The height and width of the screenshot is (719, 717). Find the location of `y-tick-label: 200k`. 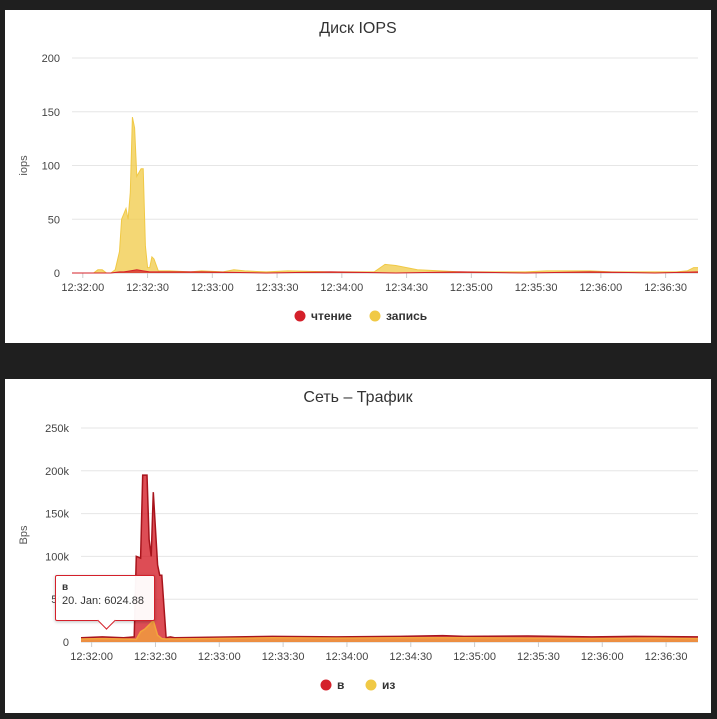

y-tick-label: 200k is located at coordinates (57, 472).